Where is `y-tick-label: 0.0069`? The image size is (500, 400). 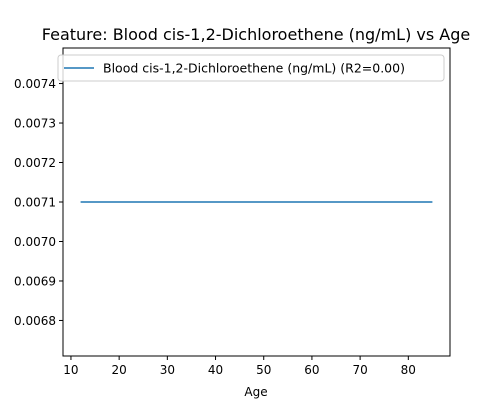 y-tick-label: 0.0069 is located at coordinates (35, 281).